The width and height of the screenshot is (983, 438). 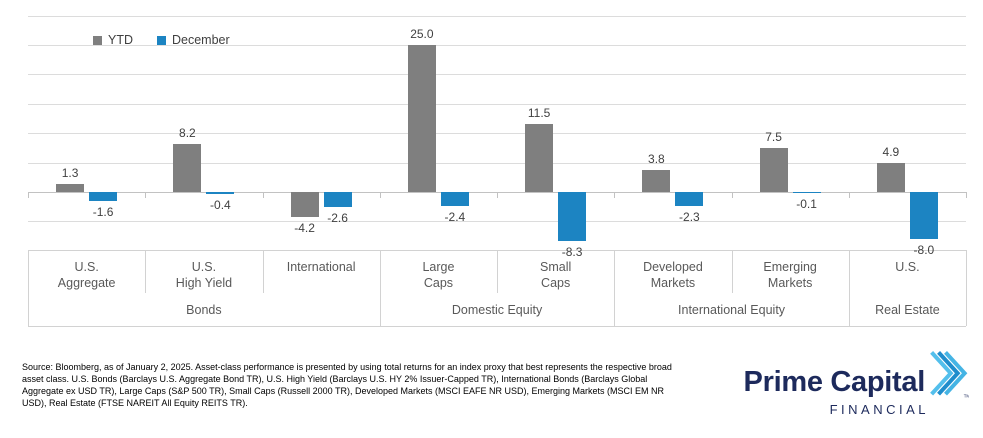 I want to click on ytd-value-label-emerging-markets: 7.5, so click(x=773, y=136).